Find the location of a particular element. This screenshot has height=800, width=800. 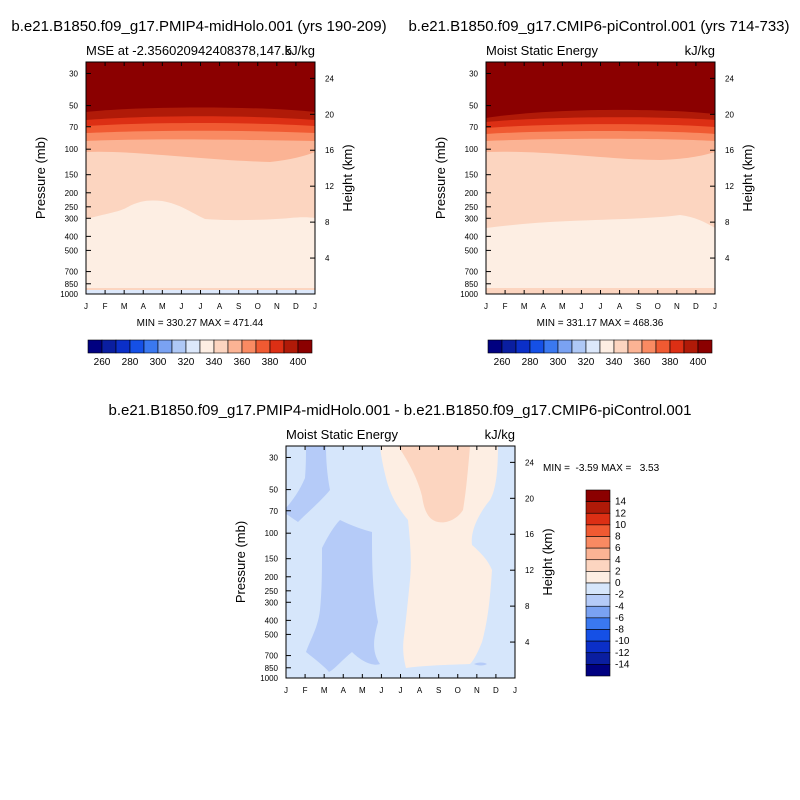

colorbar-label: -8 is located at coordinates (619, 630).